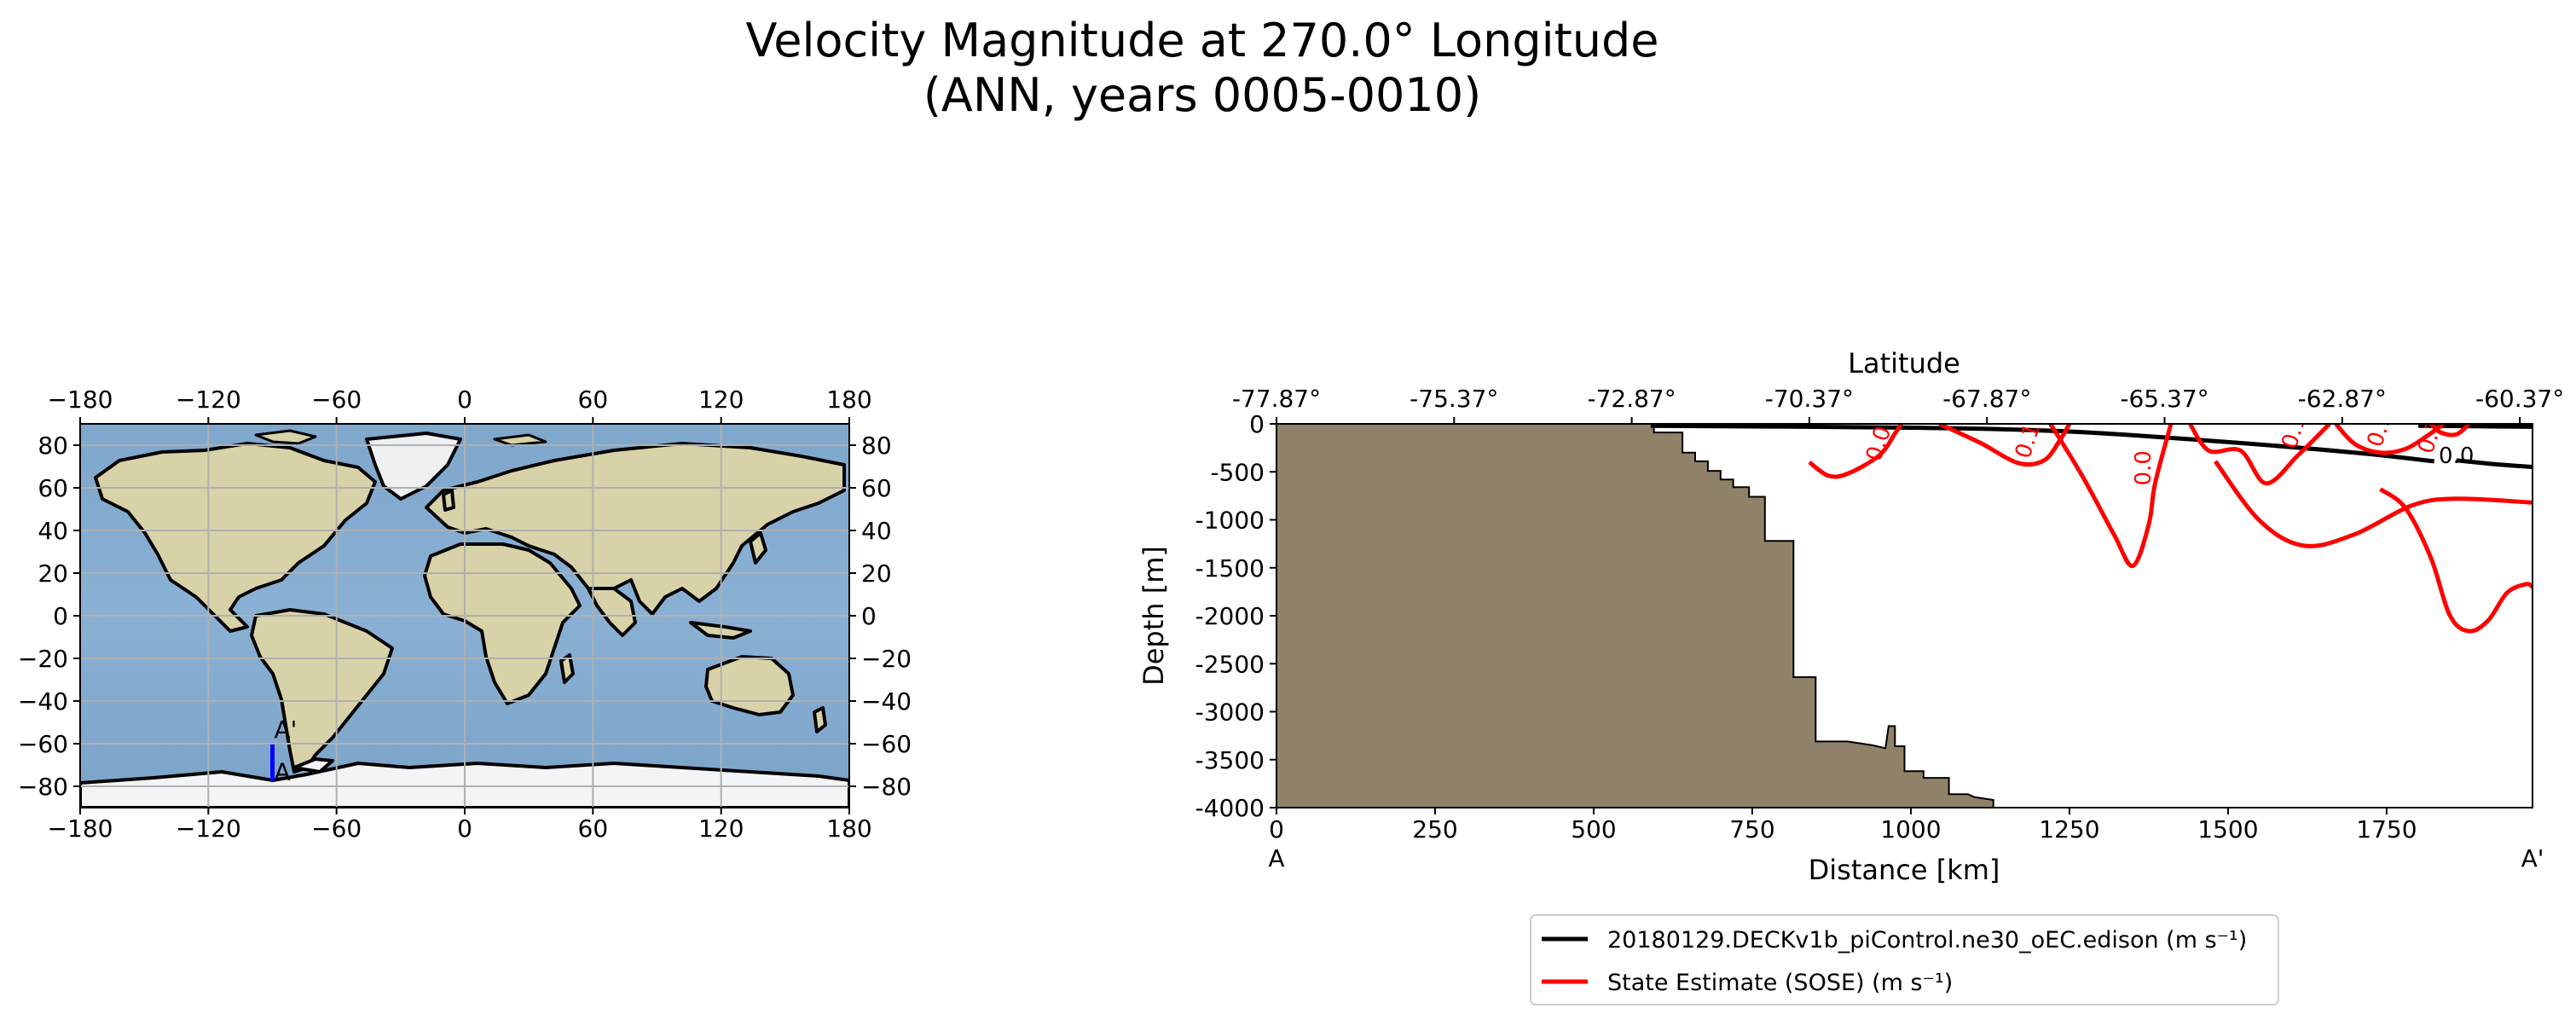  I want to click on island-new-zealand, so click(820, 720).